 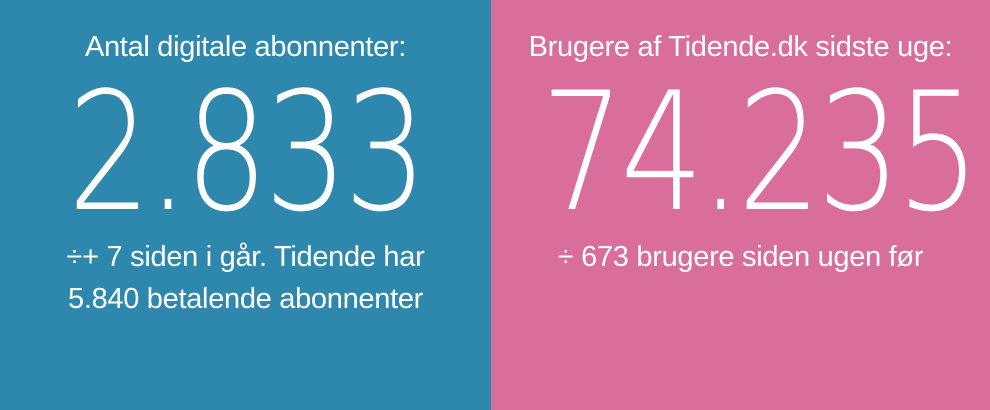 I want to click on paying-subscribers-text: 5.840 betalende abonnenter, so click(x=245, y=299).